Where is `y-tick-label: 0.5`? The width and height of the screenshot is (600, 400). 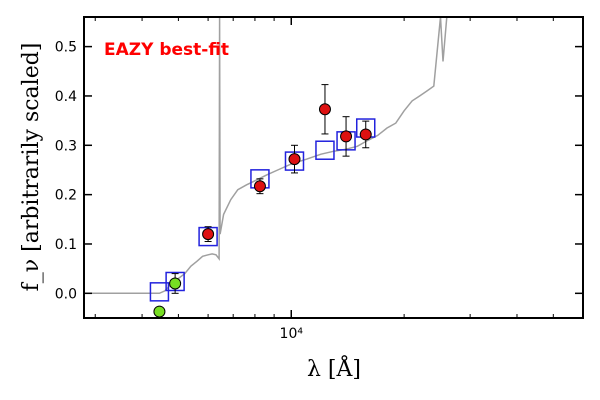 y-tick-label: 0.5 is located at coordinates (66, 48).